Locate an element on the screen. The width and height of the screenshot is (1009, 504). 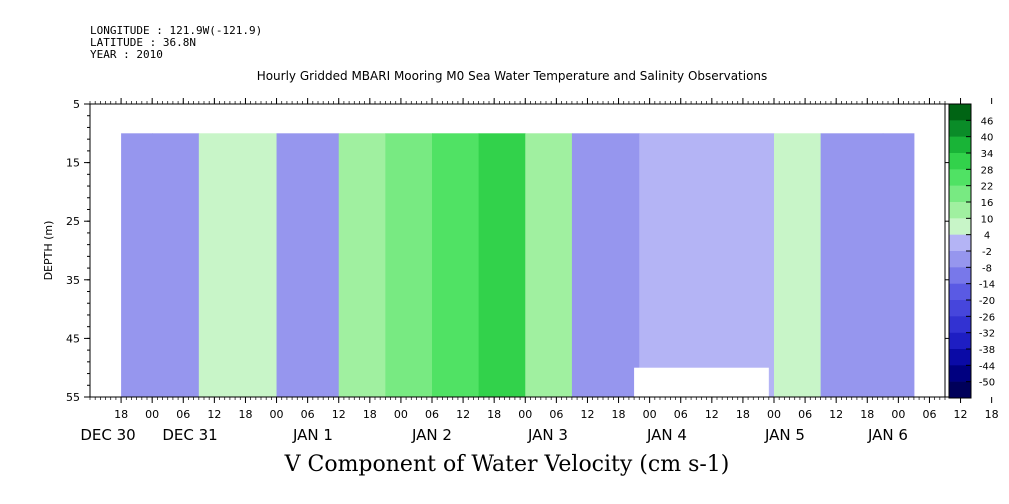
x-date-label: JAN 6 is located at coordinates (887, 435).